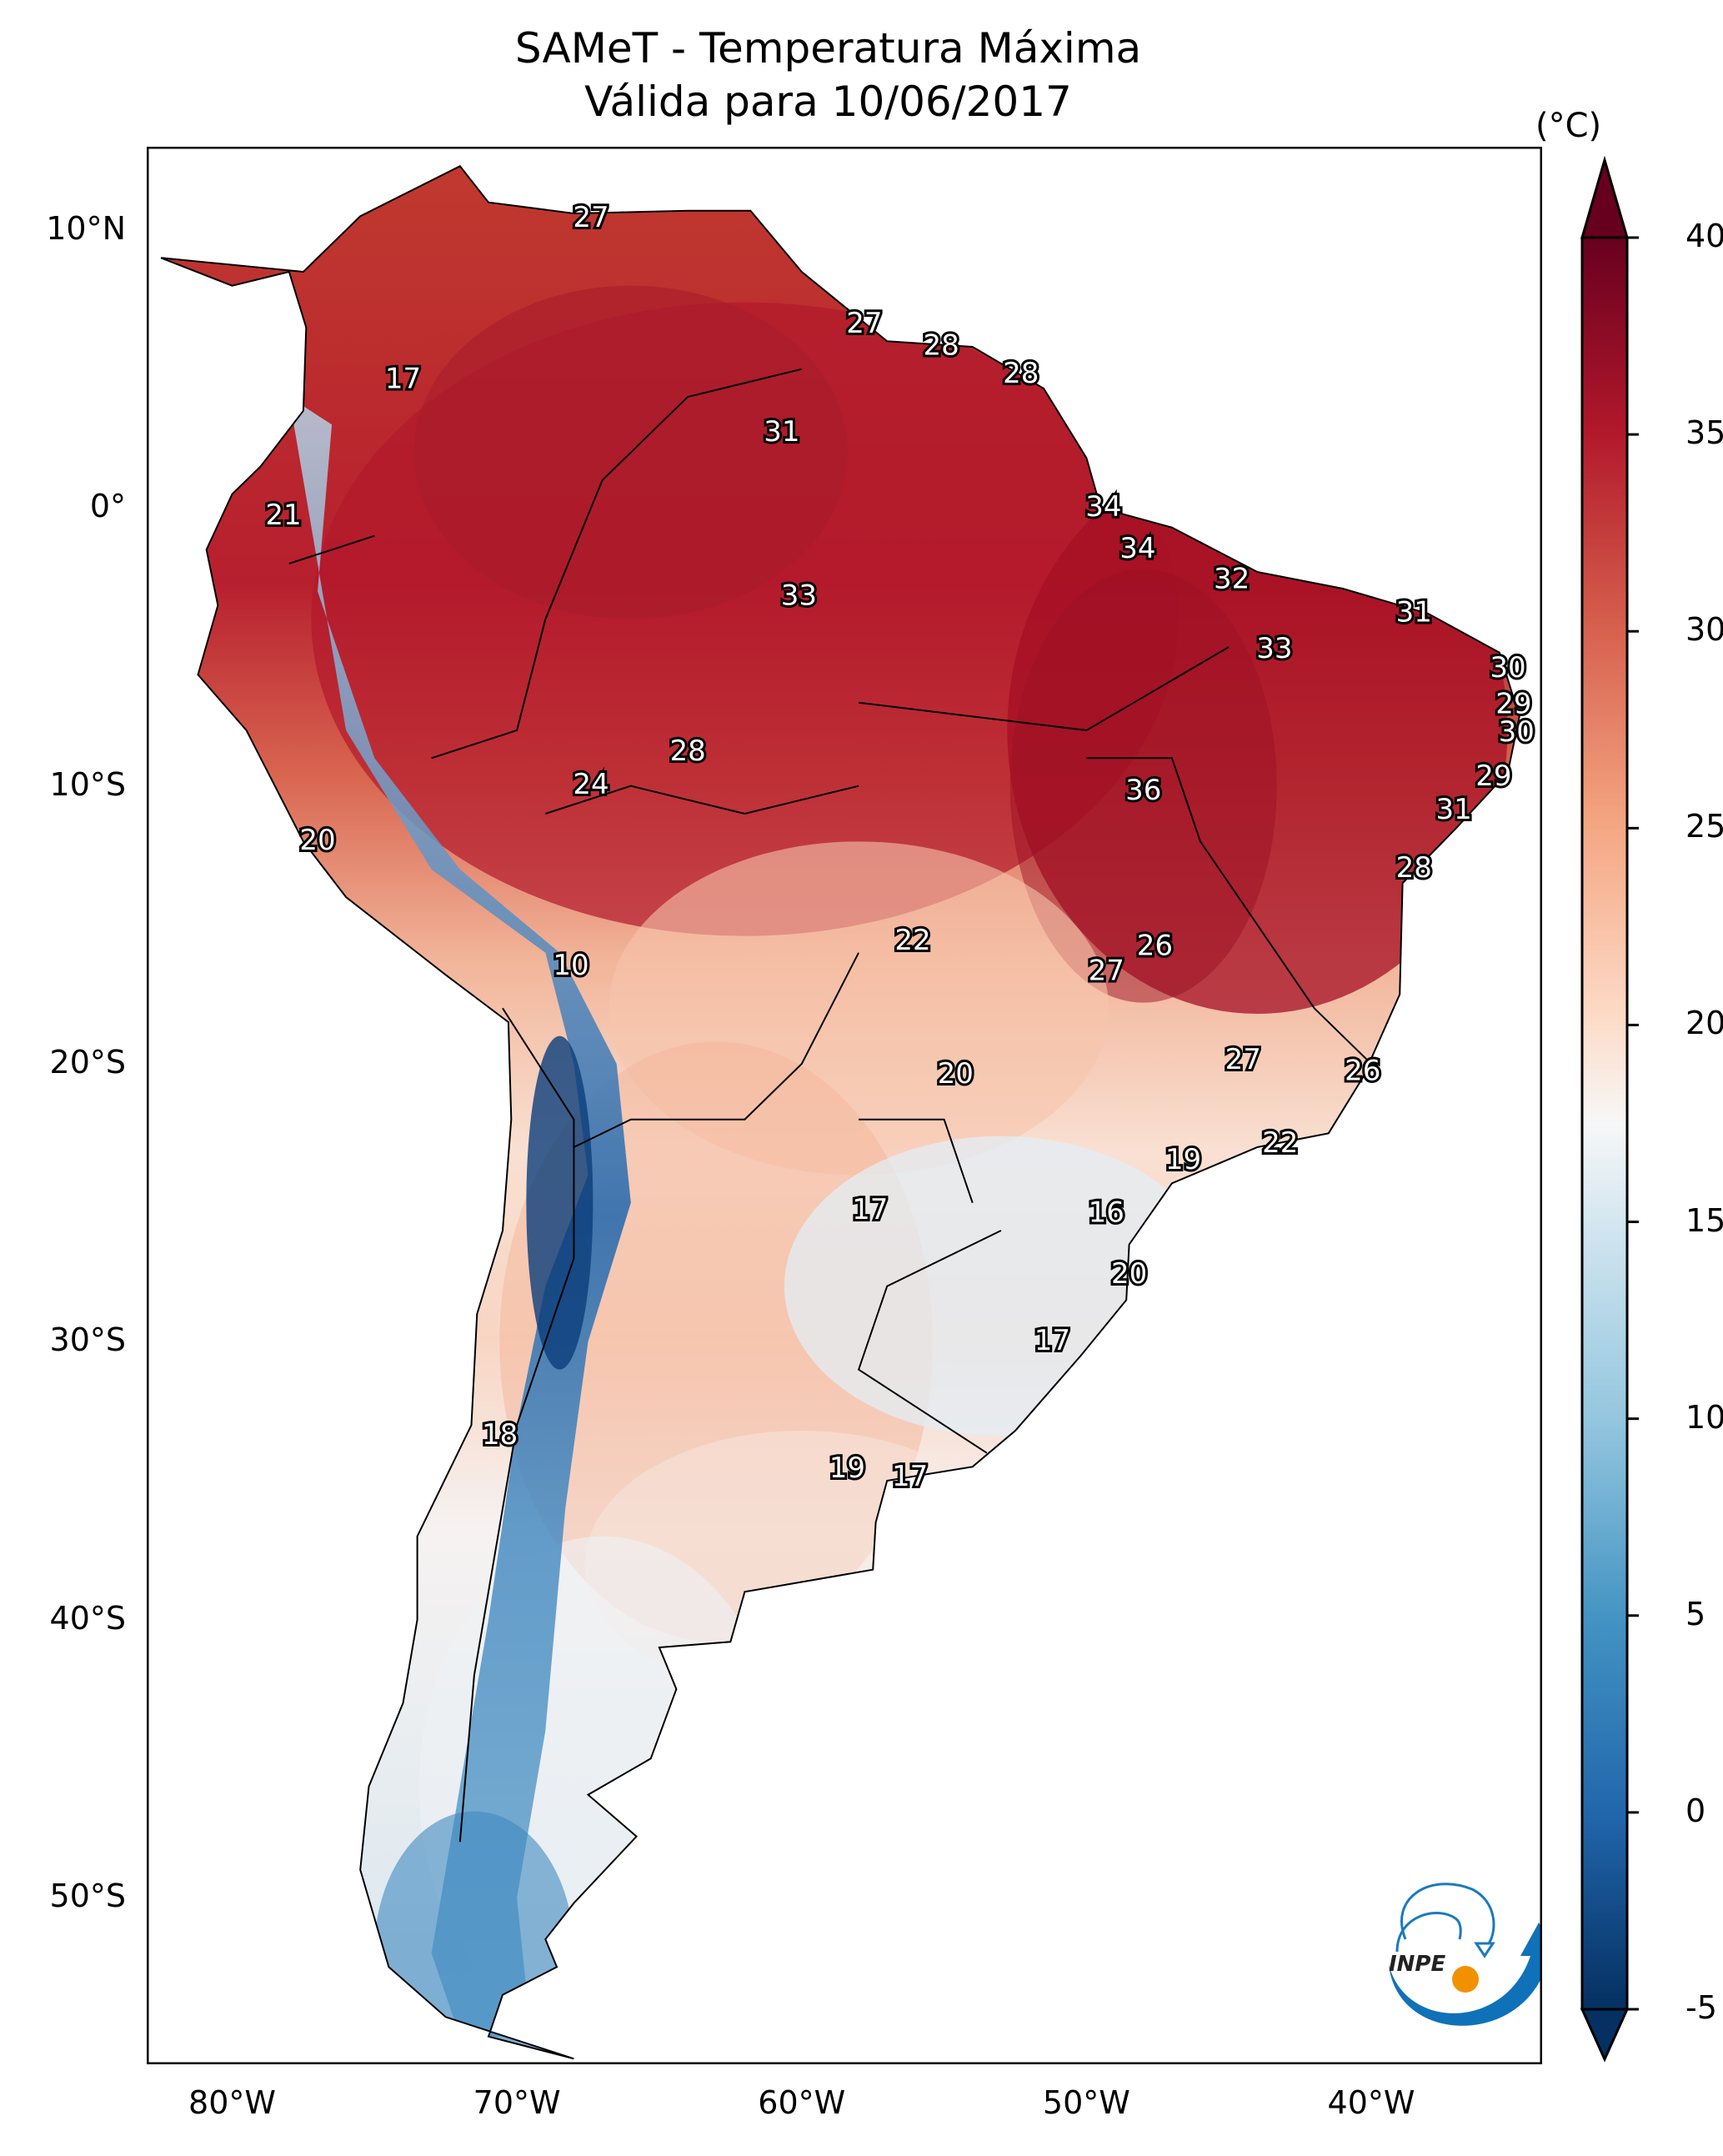  I want to click on lat-tick-label: 40°S, so click(87, 1618).